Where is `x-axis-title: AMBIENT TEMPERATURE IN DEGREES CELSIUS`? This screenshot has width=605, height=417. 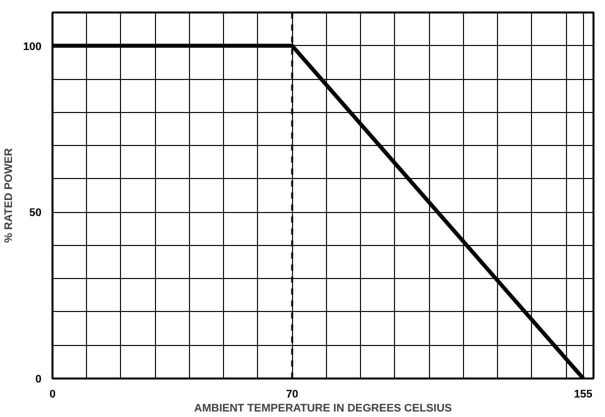
x-axis-title: AMBIENT TEMPERATURE IN DEGREES CELSIUS is located at coordinates (323, 408).